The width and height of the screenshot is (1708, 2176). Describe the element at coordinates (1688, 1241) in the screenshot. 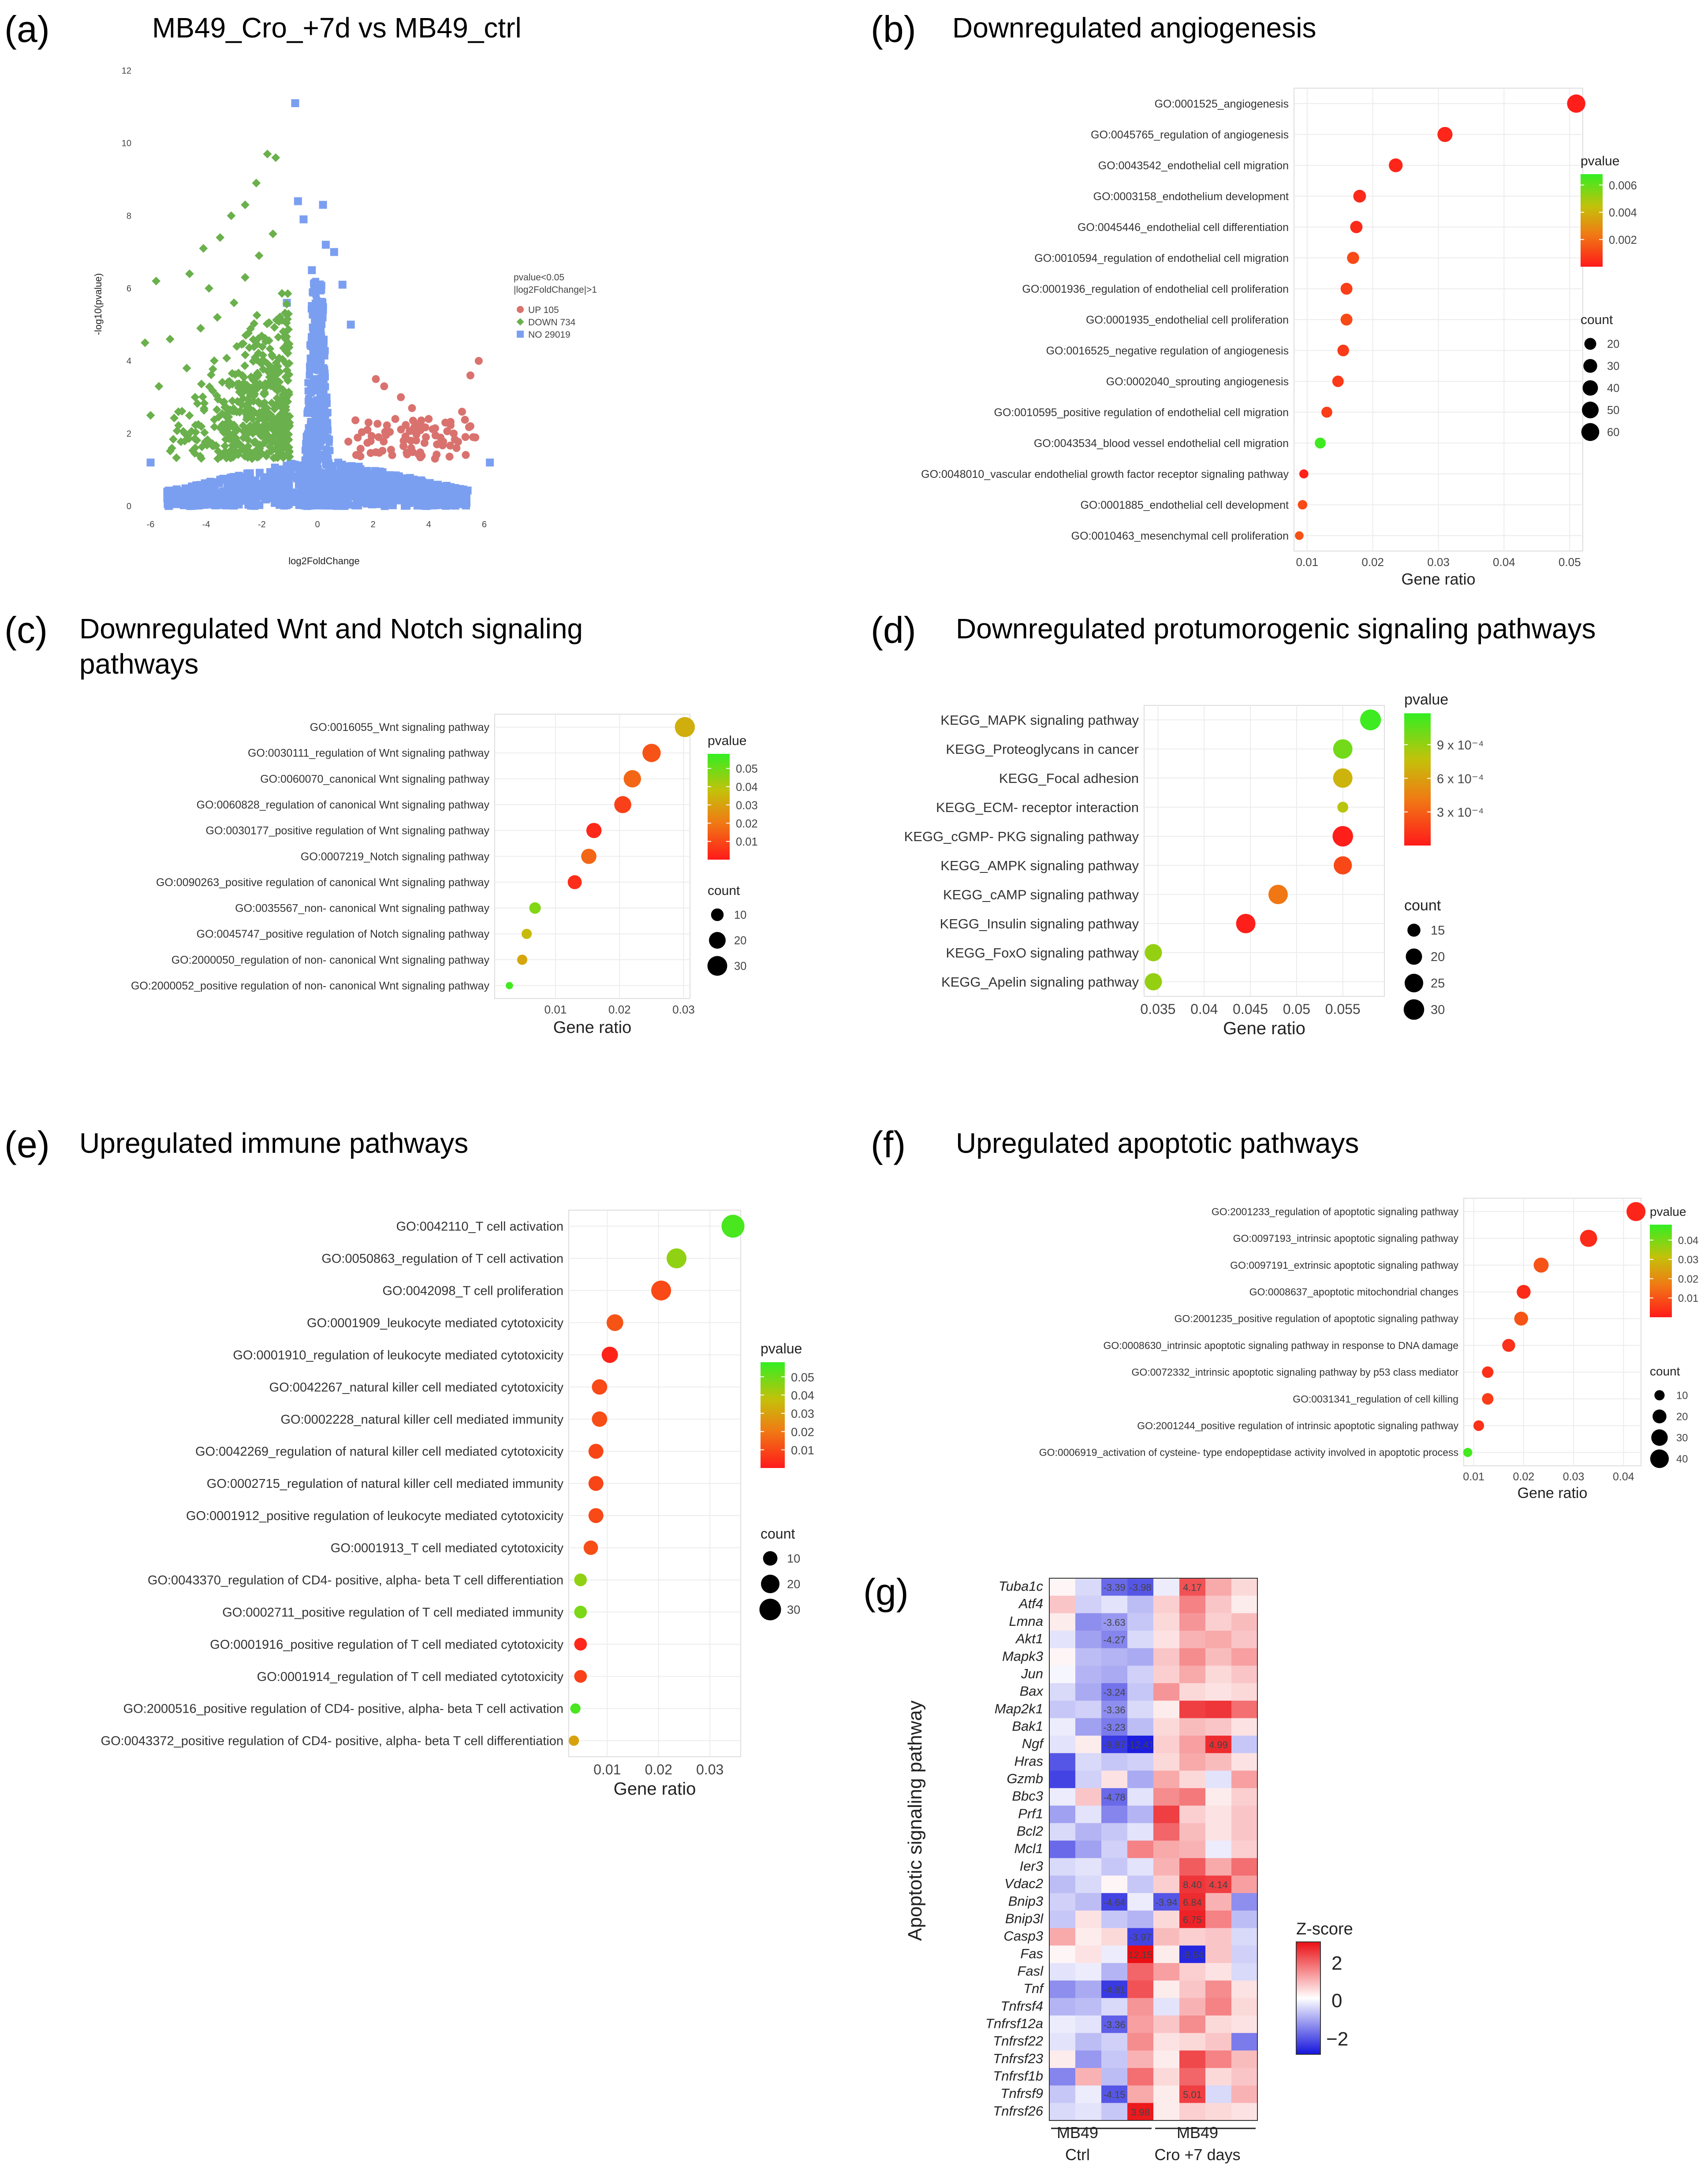

I see `colorbar-tick-f-3: 0.04` at that location.